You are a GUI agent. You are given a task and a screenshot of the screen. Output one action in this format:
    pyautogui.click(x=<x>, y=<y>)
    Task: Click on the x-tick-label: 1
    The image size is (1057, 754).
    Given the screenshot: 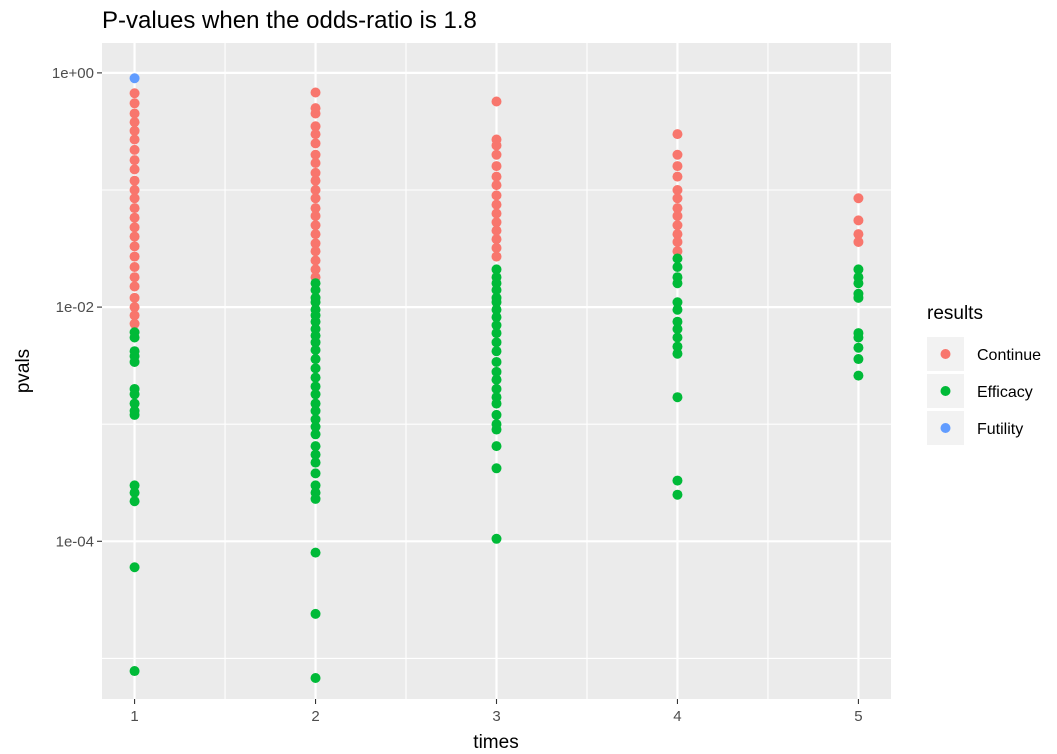 What is the action you would take?
    pyautogui.click(x=134, y=716)
    